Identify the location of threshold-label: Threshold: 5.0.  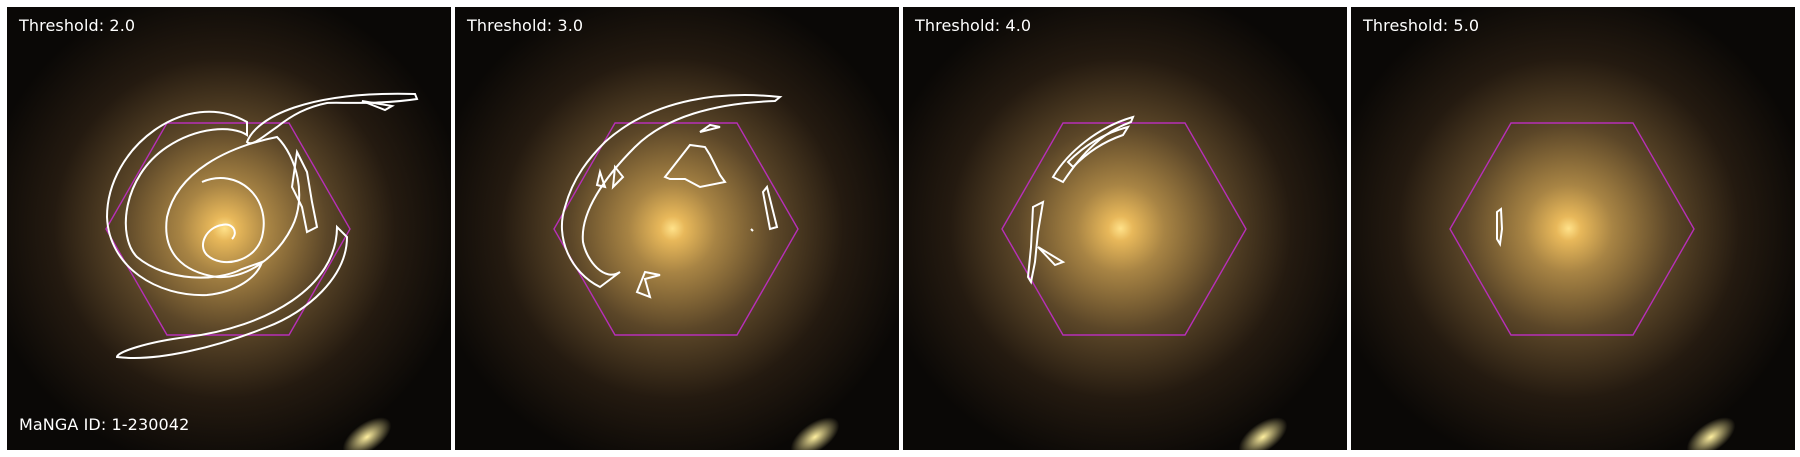
(1421, 25).